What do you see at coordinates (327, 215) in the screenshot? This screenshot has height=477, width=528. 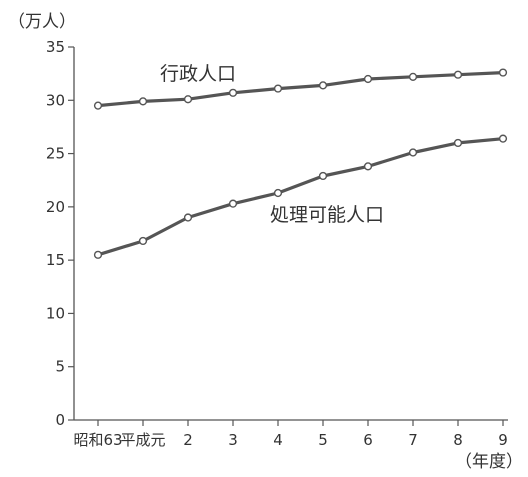 I see `series-label-treatable-population: 処理可能人口` at bounding box center [327, 215].